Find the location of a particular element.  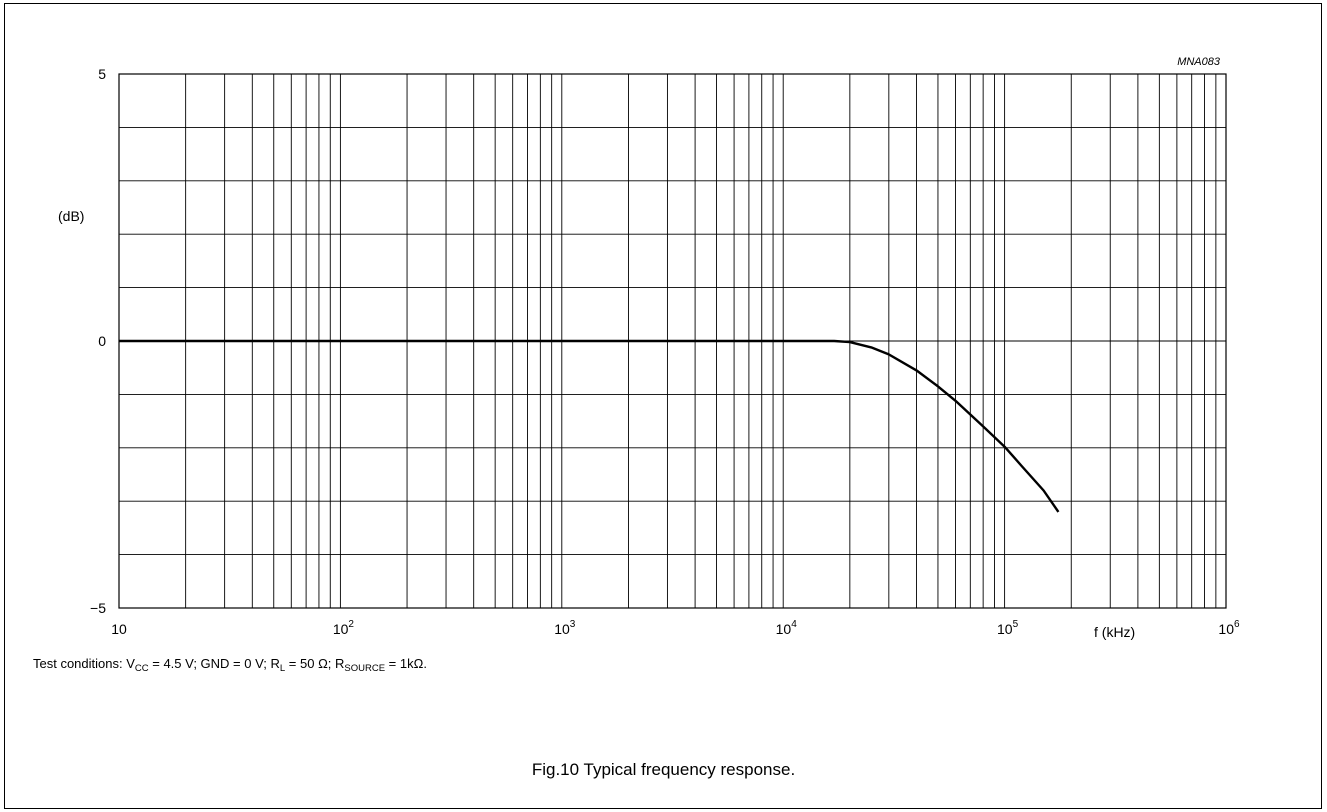

y-tick-label: 0 is located at coordinates (102, 341).